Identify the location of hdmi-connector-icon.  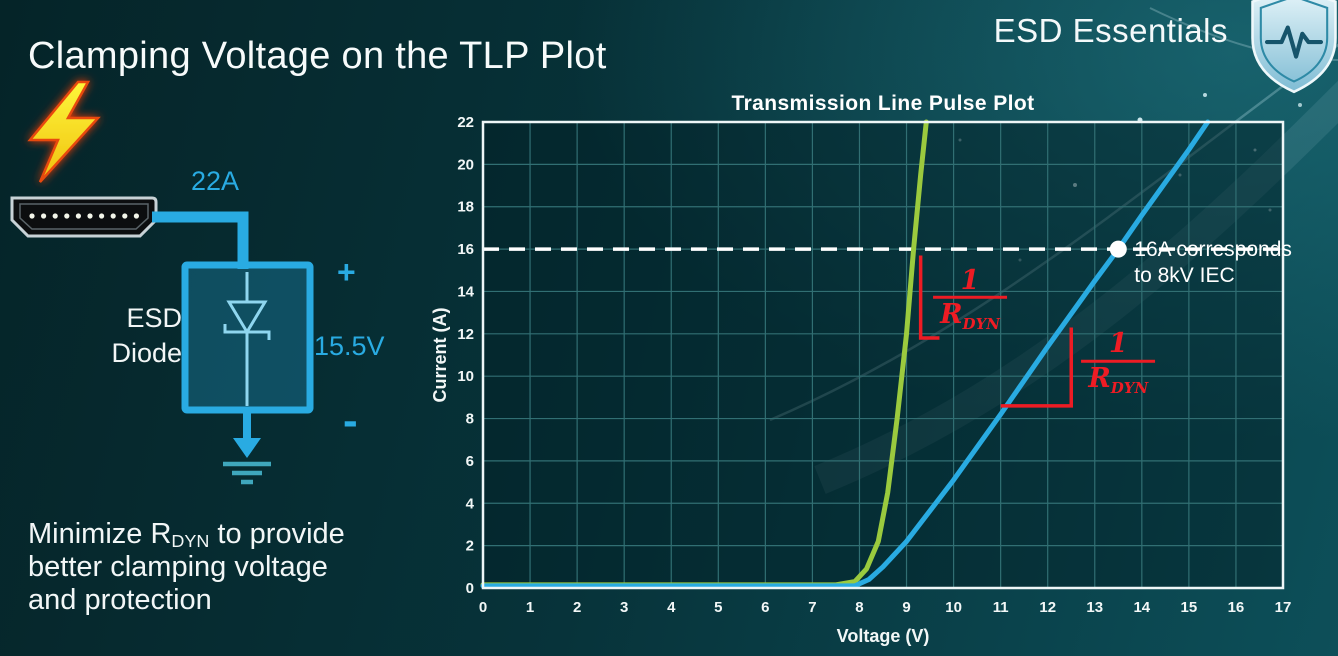
(84, 217).